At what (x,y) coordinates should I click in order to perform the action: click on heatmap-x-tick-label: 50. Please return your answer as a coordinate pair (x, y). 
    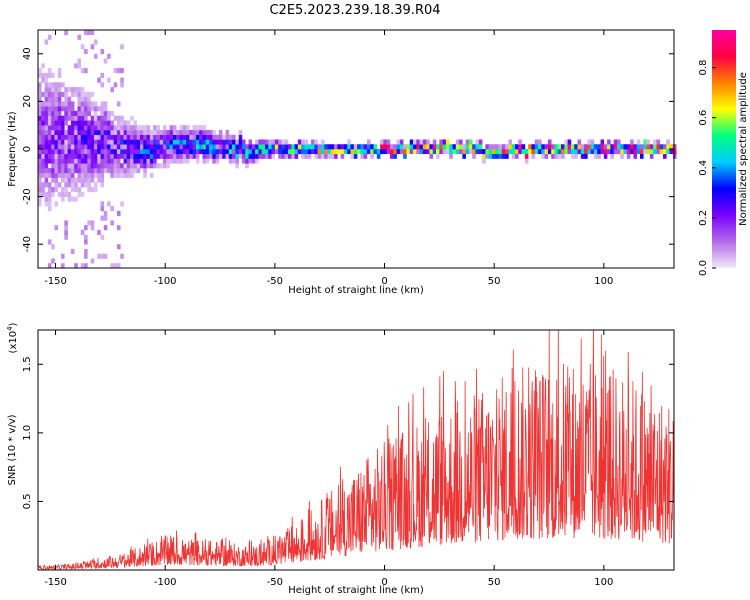
    Looking at the image, I should click on (494, 281).